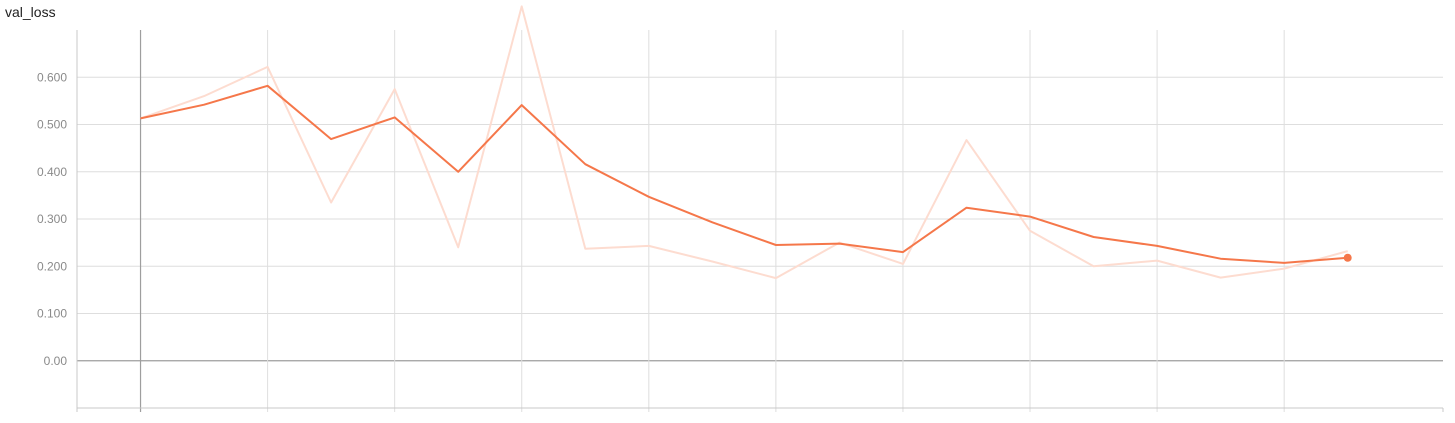 Image resolution: width=1455 pixels, height=423 pixels. Describe the element at coordinates (52, 77) in the screenshot. I see `y-tick-label: 0.600` at that location.